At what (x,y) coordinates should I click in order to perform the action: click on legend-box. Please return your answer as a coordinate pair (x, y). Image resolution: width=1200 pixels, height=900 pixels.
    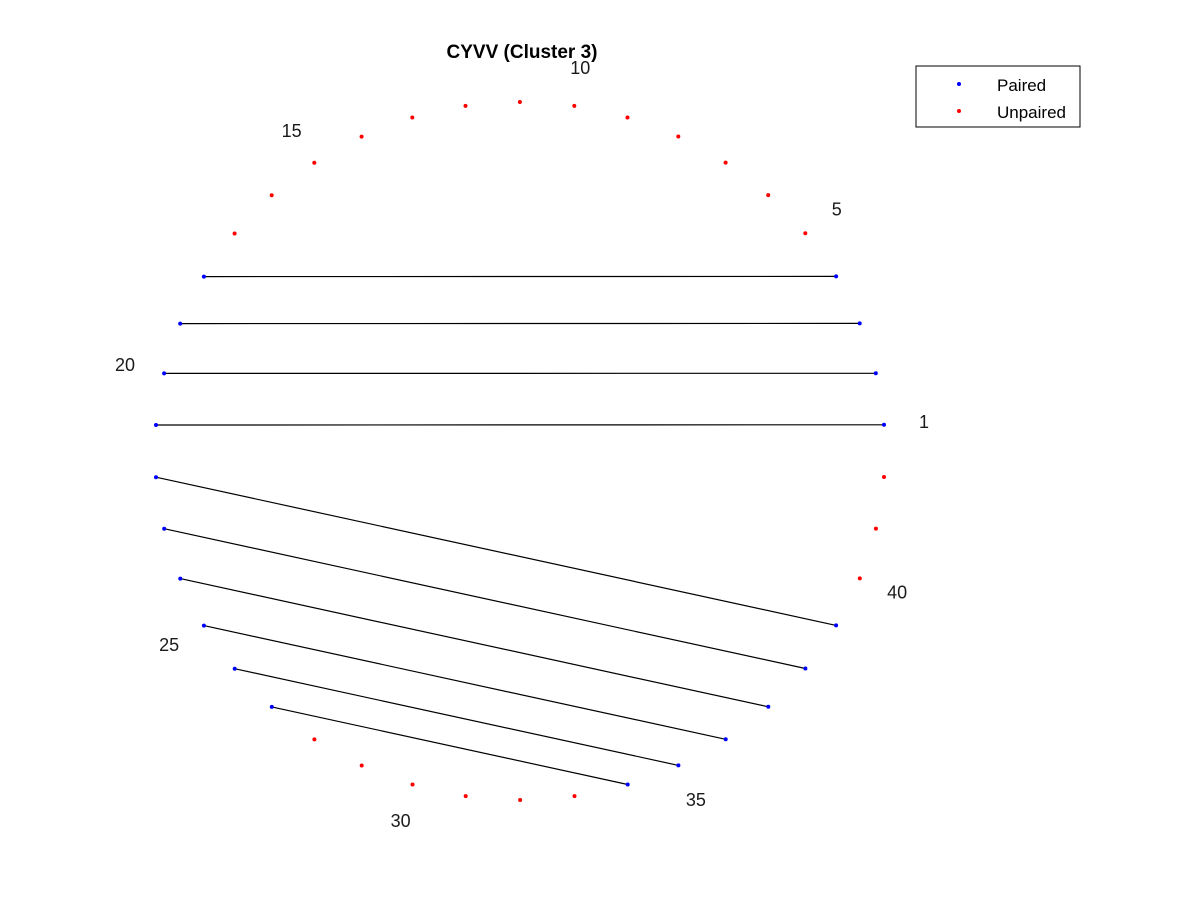
    Looking at the image, I should click on (998, 96).